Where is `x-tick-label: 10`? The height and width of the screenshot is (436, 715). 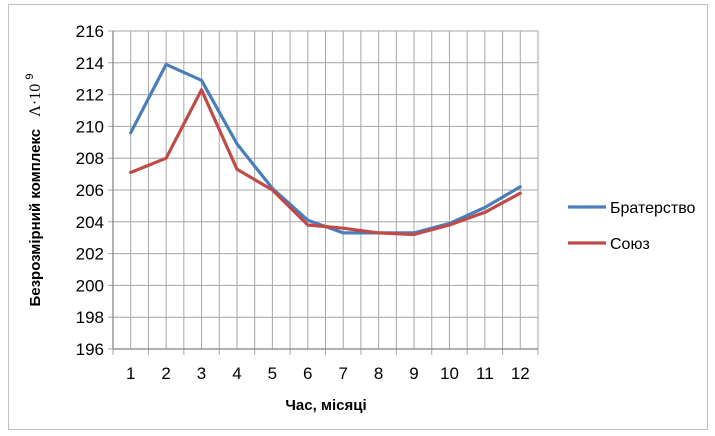
x-tick-label: 10 is located at coordinates (449, 373).